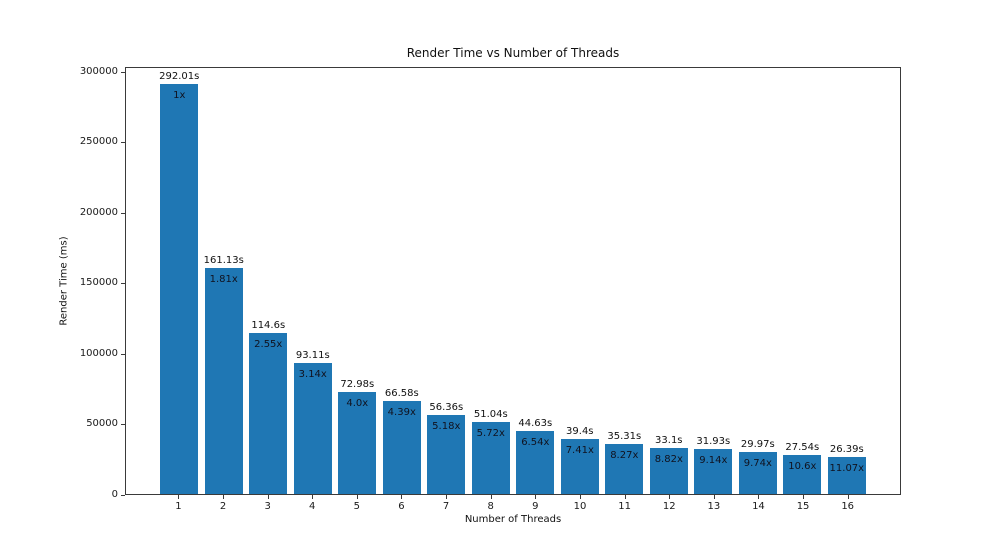  What do you see at coordinates (312, 422) in the screenshot?
I see `bar-thread-4: 93.11s 3.14x` at bounding box center [312, 422].